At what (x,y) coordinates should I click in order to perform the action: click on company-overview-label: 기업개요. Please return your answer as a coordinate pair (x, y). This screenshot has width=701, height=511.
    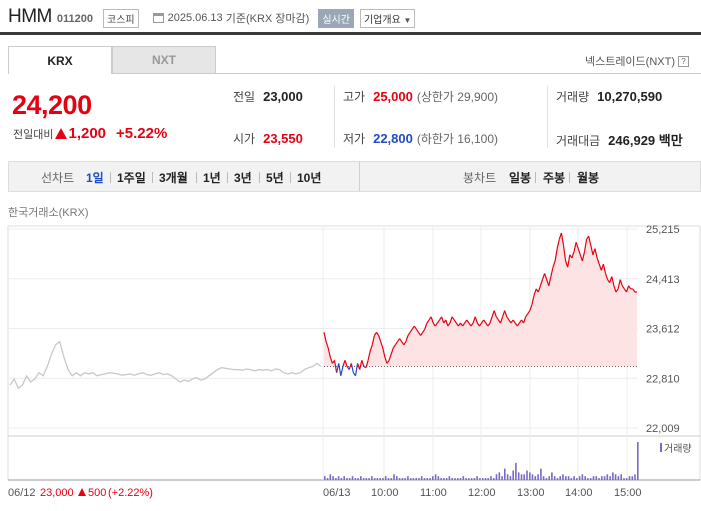
    Looking at the image, I should click on (382, 20).